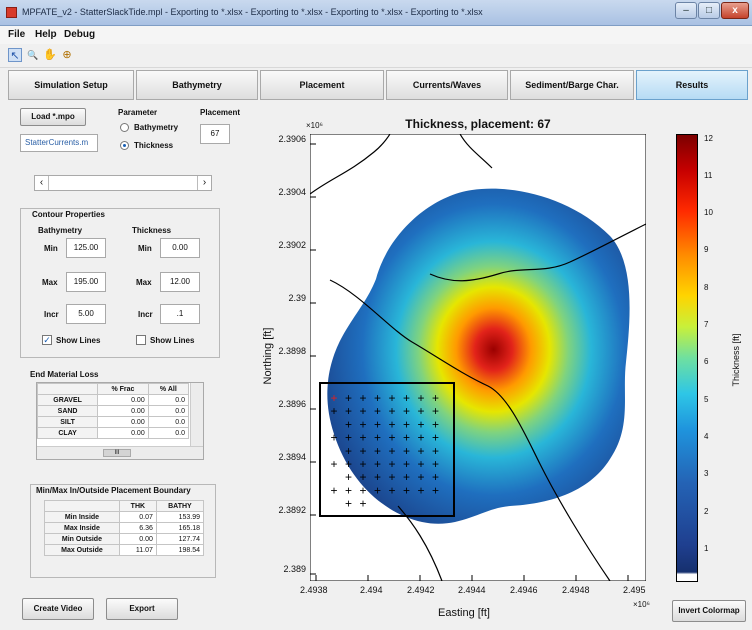 The height and width of the screenshot is (630, 752). I want to click on bathy-incr-field: 5.00, so click(86, 314).